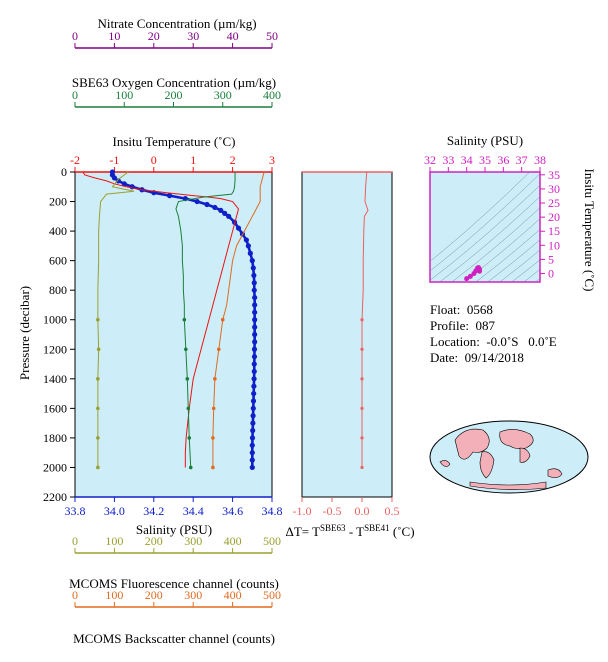 This screenshot has height=662, width=608. I want to click on temperature-axis-tick-label: -2, so click(75, 160).